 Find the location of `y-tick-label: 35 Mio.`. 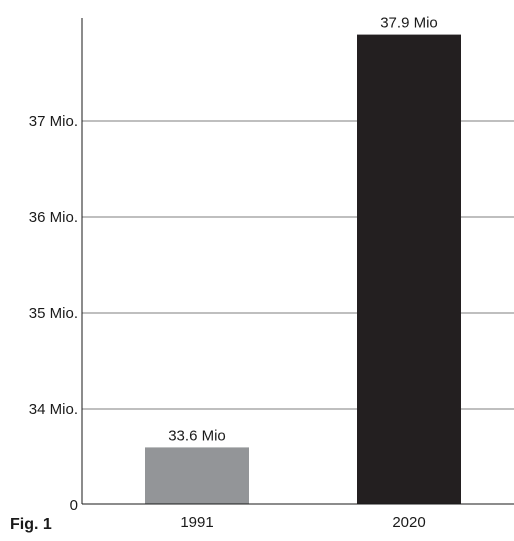

y-tick-label: 35 Mio. is located at coordinates (53, 313).